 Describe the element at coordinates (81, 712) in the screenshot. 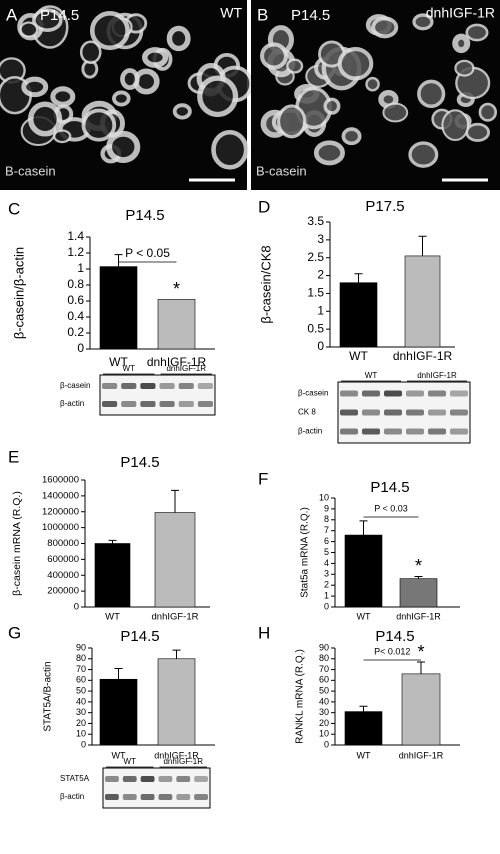

I see `y-tick-label: 30` at that location.